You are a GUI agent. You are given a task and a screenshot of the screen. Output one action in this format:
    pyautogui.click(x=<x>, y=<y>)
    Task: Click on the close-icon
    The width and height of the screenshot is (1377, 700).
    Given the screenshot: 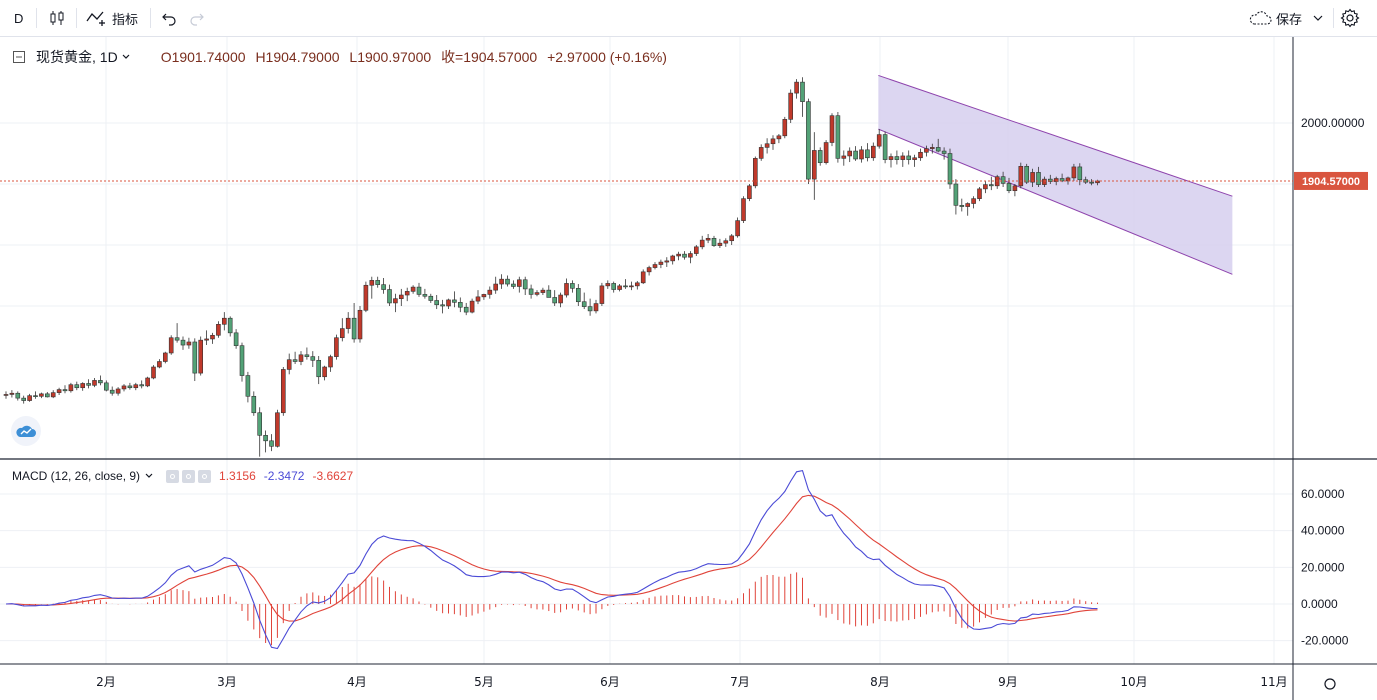 What is the action you would take?
    pyautogui.click(x=205, y=476)
    